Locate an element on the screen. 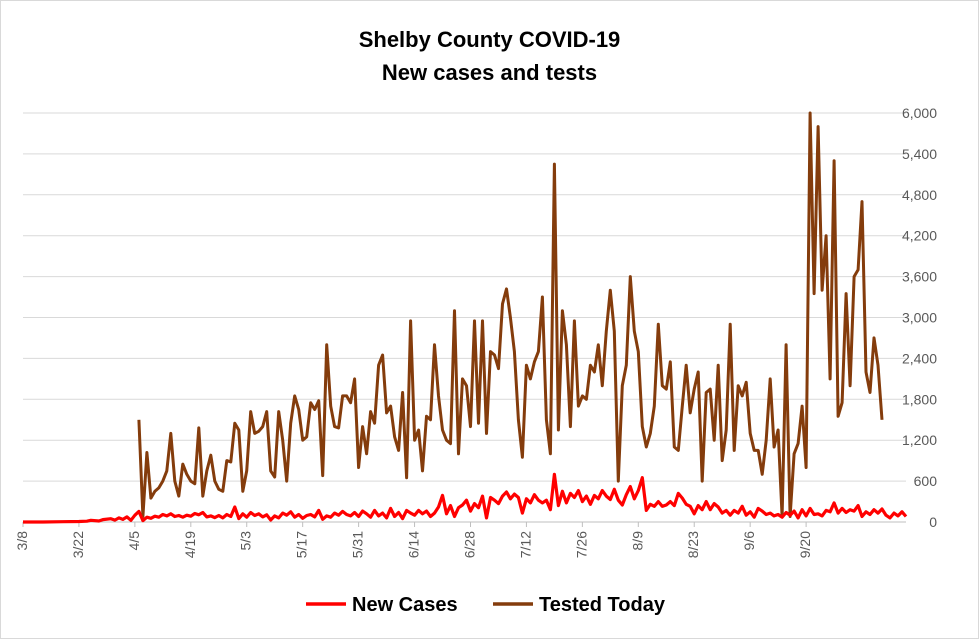  x-tick-label: 6/28 is located at coordinates (469, 544).